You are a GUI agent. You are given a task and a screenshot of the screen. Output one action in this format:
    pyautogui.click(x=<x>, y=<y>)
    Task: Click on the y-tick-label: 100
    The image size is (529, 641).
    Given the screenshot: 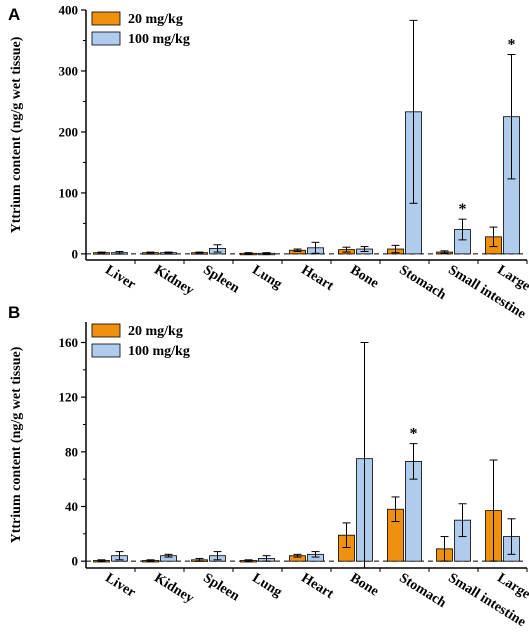 What is the action you would take?
    pyautogui.click(x=69, y=192)
    